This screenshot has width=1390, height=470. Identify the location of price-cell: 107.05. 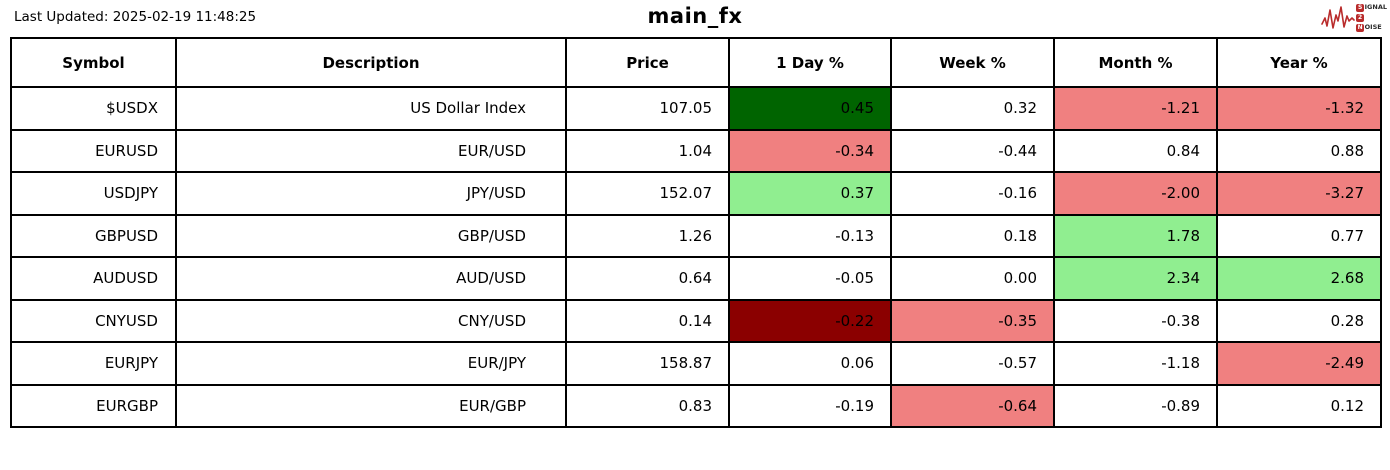
(647, 108).